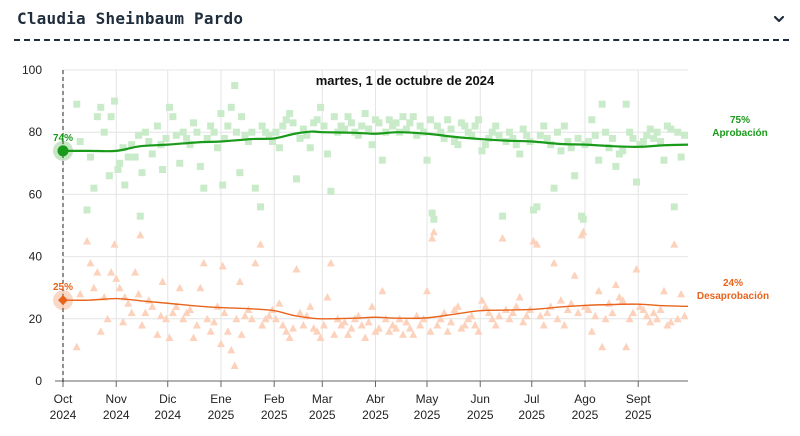 Image resolution: width=800 pixels, height=436 pixels. Describe the element at coordinates (63, 227) in the screenshot. I see `hover-layer: 74% 25%` at that location.